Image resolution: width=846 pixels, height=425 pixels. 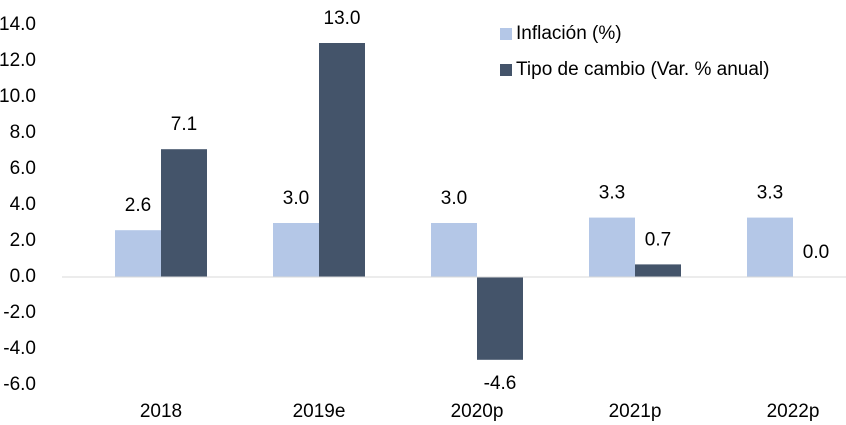 I want to click on data-label: 7.1, so click(x=184, y=124).